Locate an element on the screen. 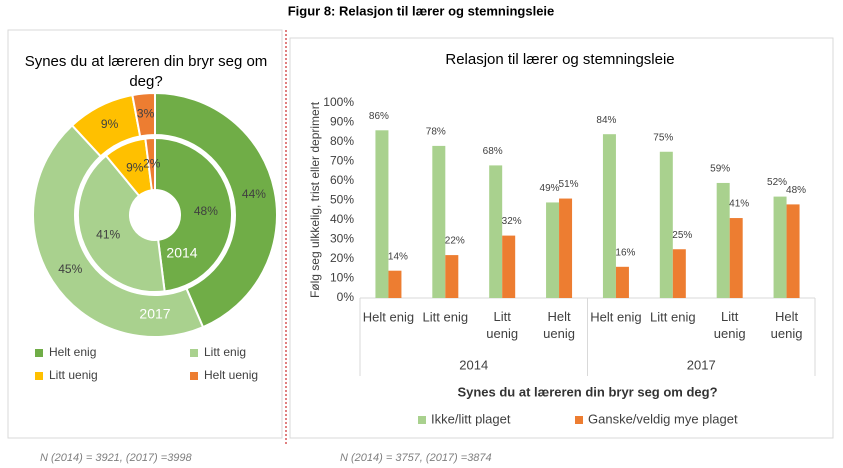 This screenshot has height=468, width=843. y-tick-label: 10% is located at coordinates (342, 278).